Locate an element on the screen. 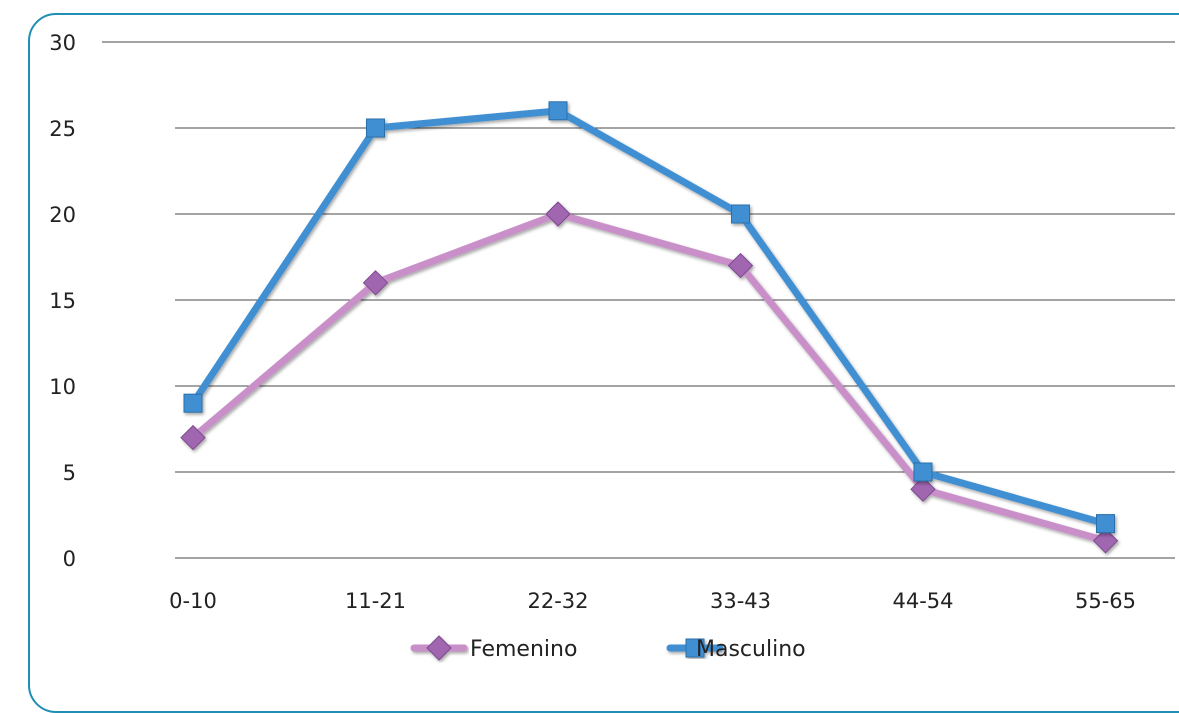 The image size is (1179, 713). y-tick-label: 30 is located at coordinates (62, 43).